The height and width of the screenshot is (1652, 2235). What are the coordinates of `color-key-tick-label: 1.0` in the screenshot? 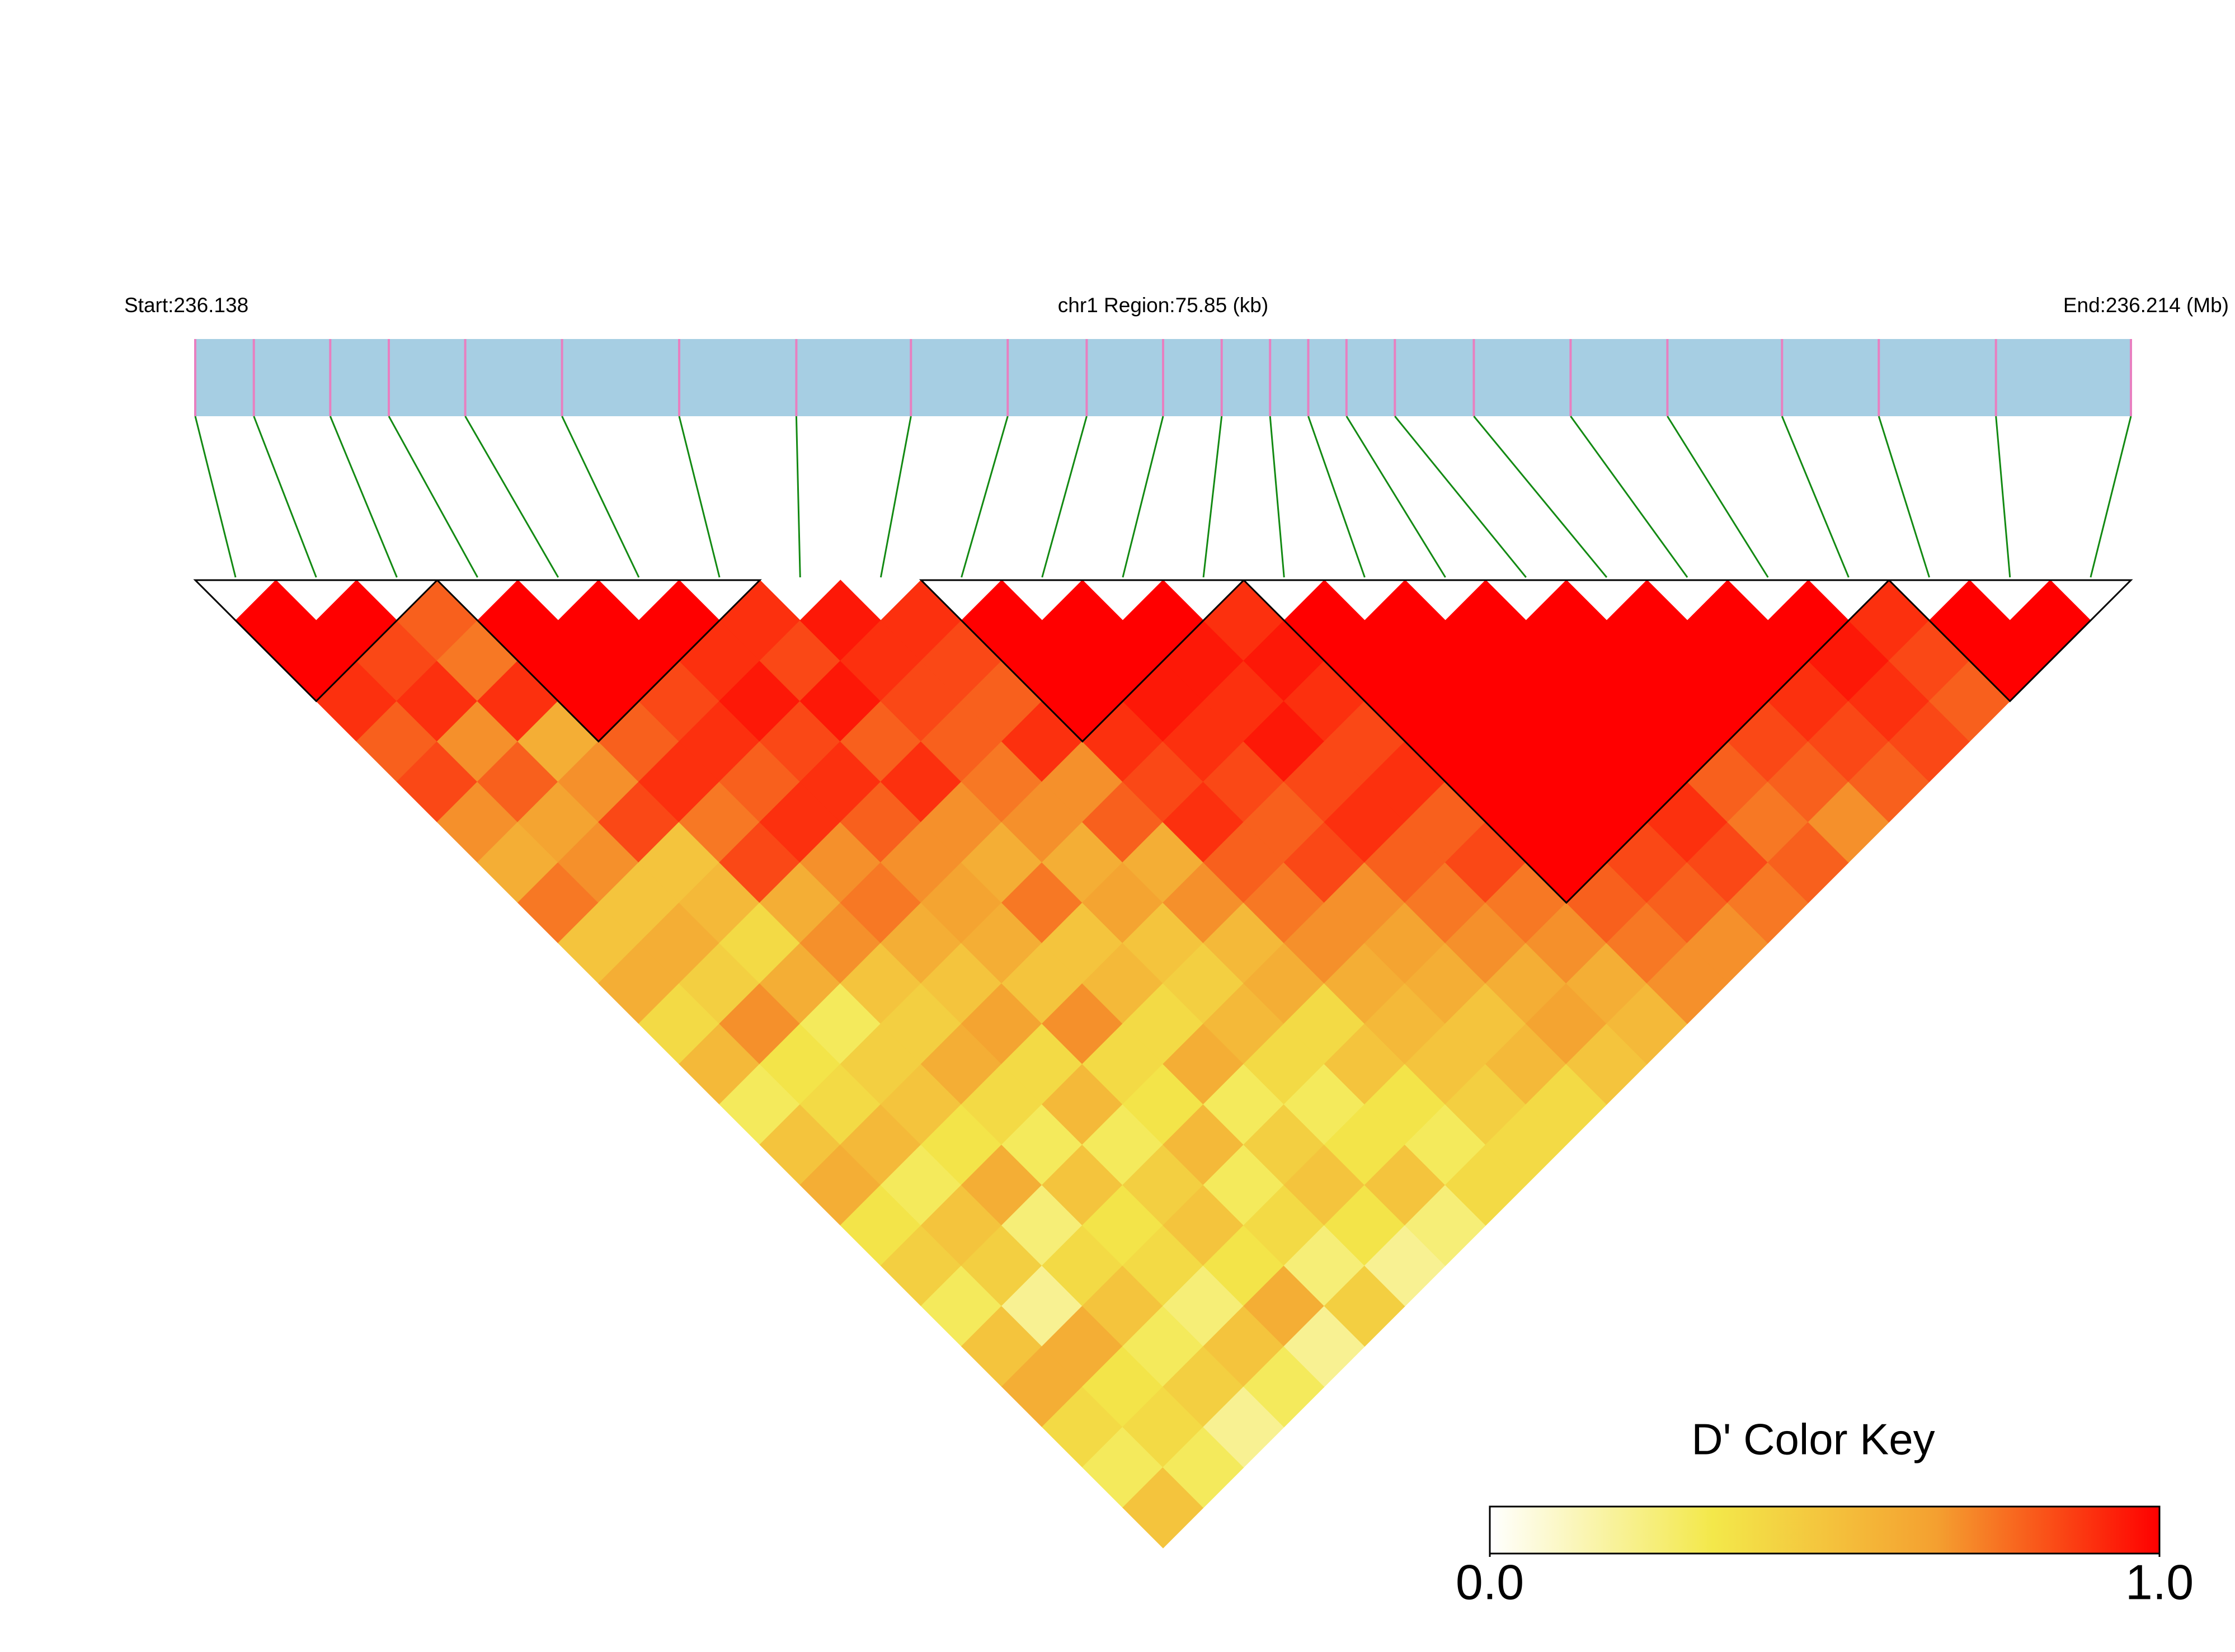 It's located at (2159, 1581).